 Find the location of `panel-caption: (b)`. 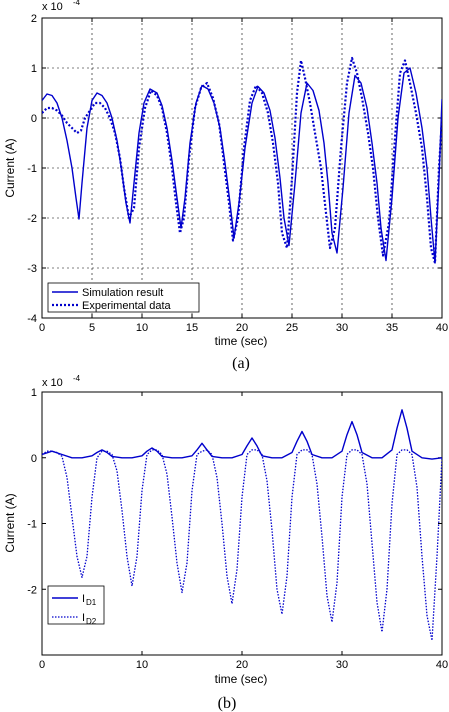

panel-caption: (b) is located at coordinates (227, 703).